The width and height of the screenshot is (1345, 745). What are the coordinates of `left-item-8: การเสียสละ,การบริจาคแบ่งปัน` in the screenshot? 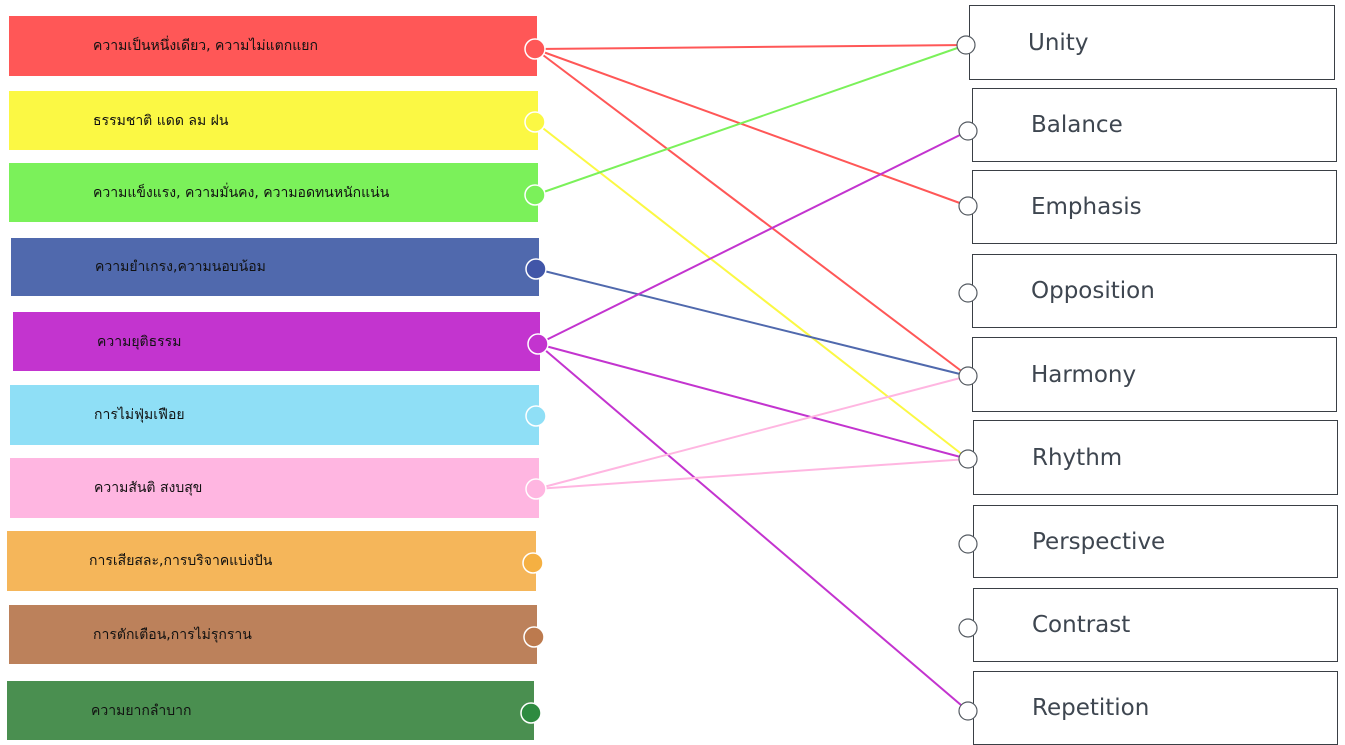 It's located at (271, 561).